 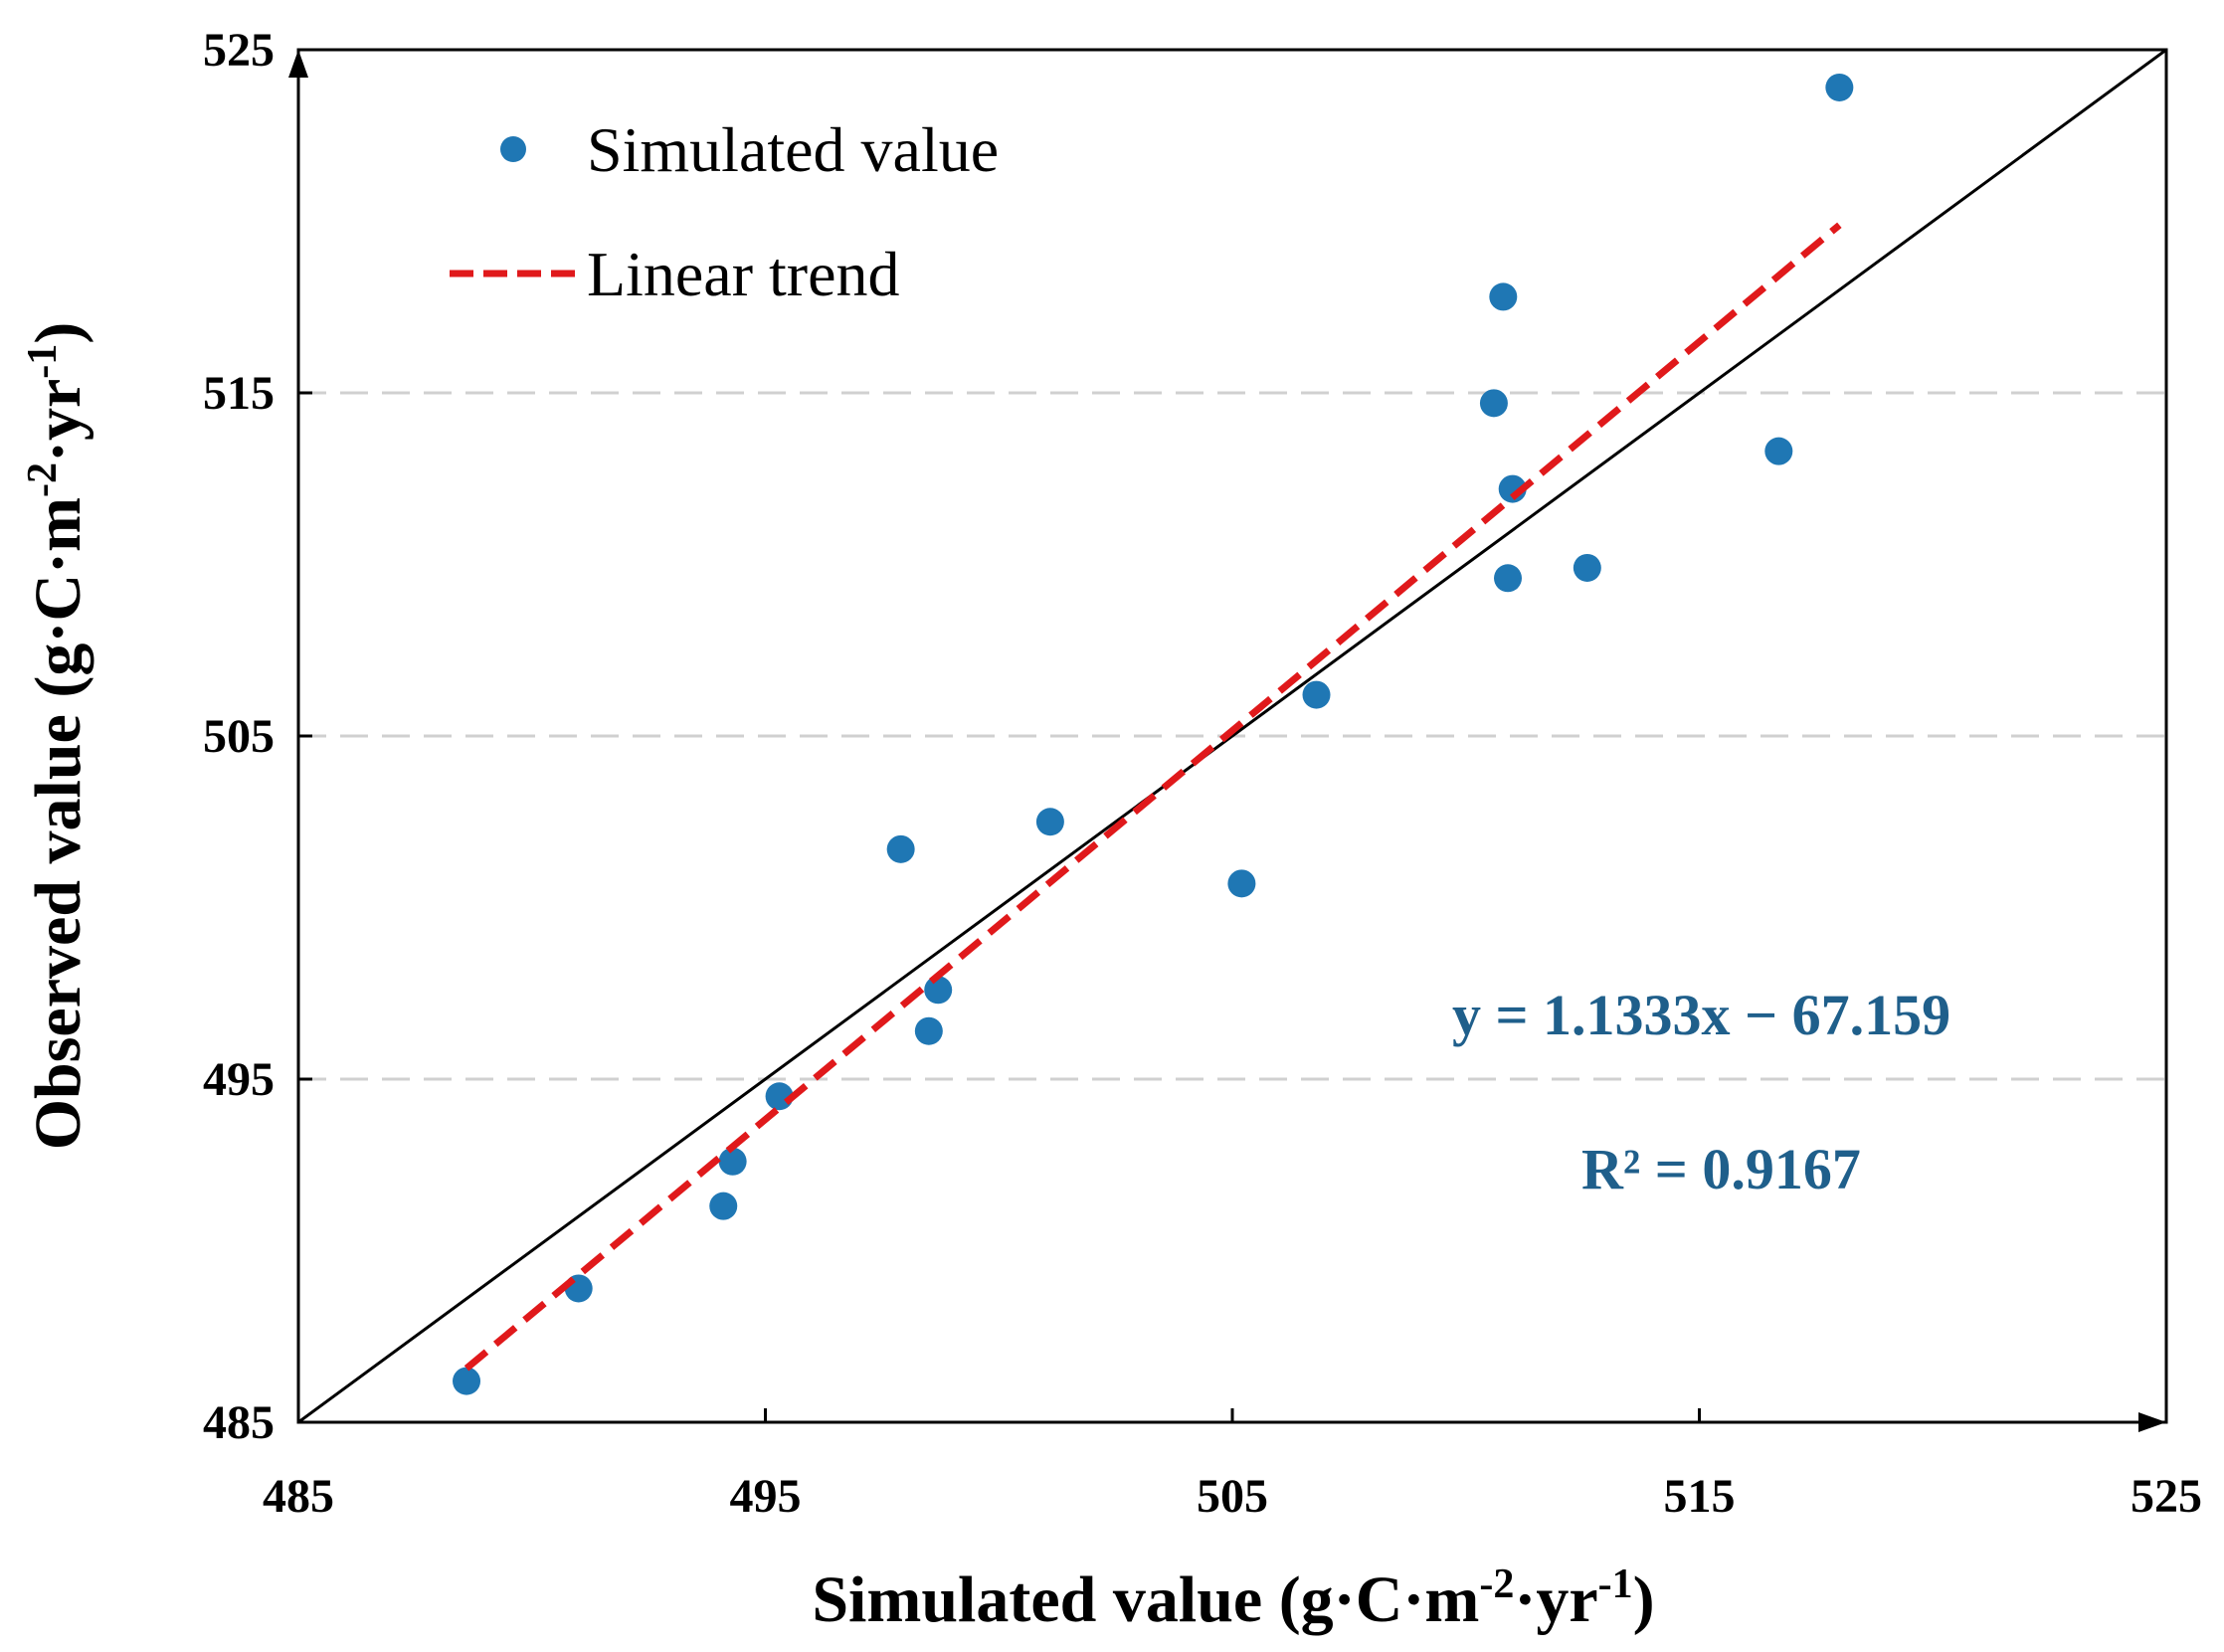 What do you see at coordinates (1721, 1169) in the screenshot?
I see `r-squared-label: R² = 0.9167` at bounding box center [1721, 1169].